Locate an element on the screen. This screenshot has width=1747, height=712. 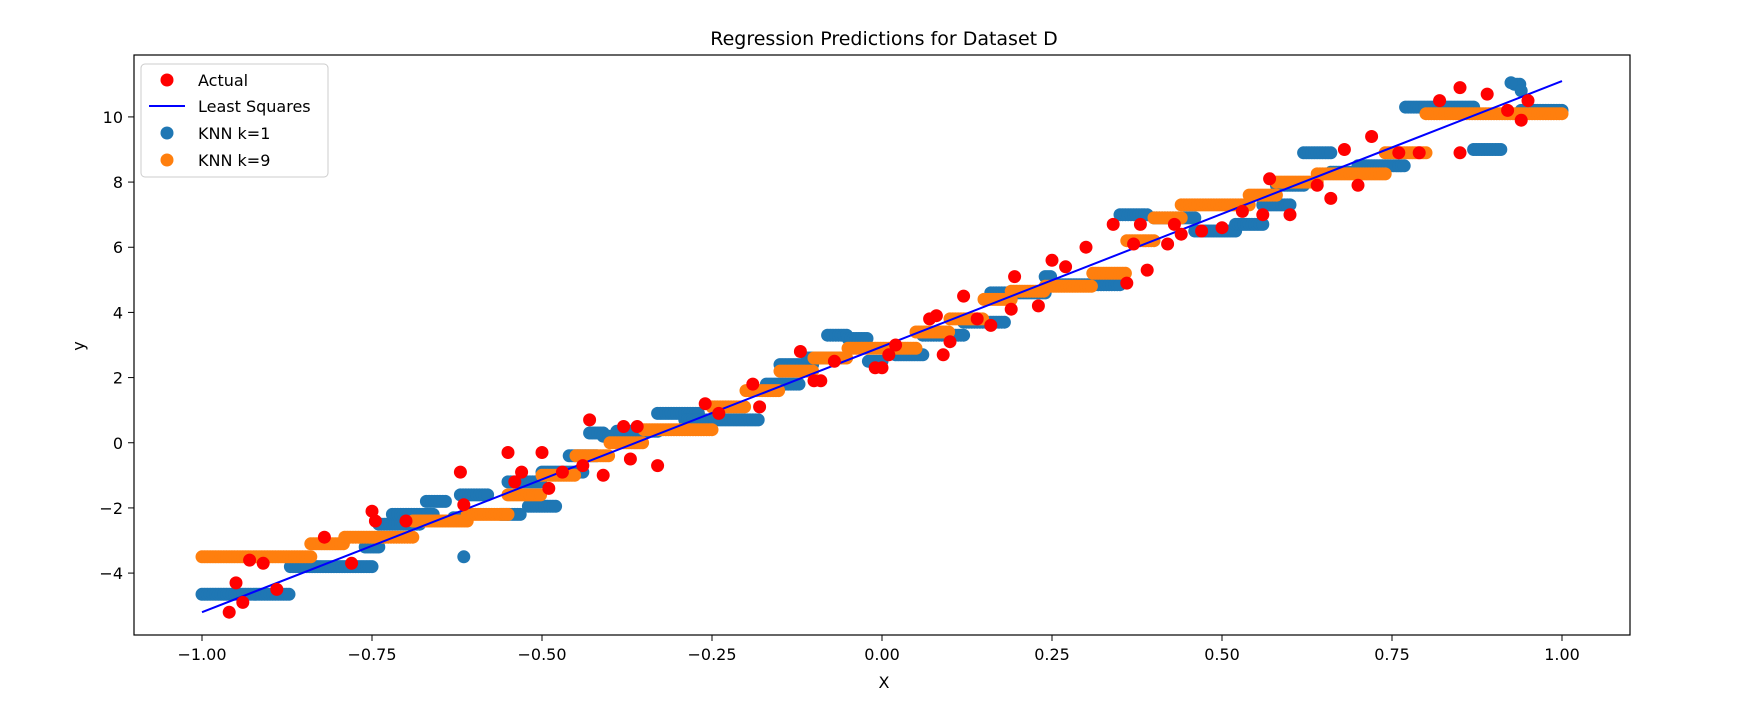
legend-label-actual: Actual is located at coordinates (223, 80).